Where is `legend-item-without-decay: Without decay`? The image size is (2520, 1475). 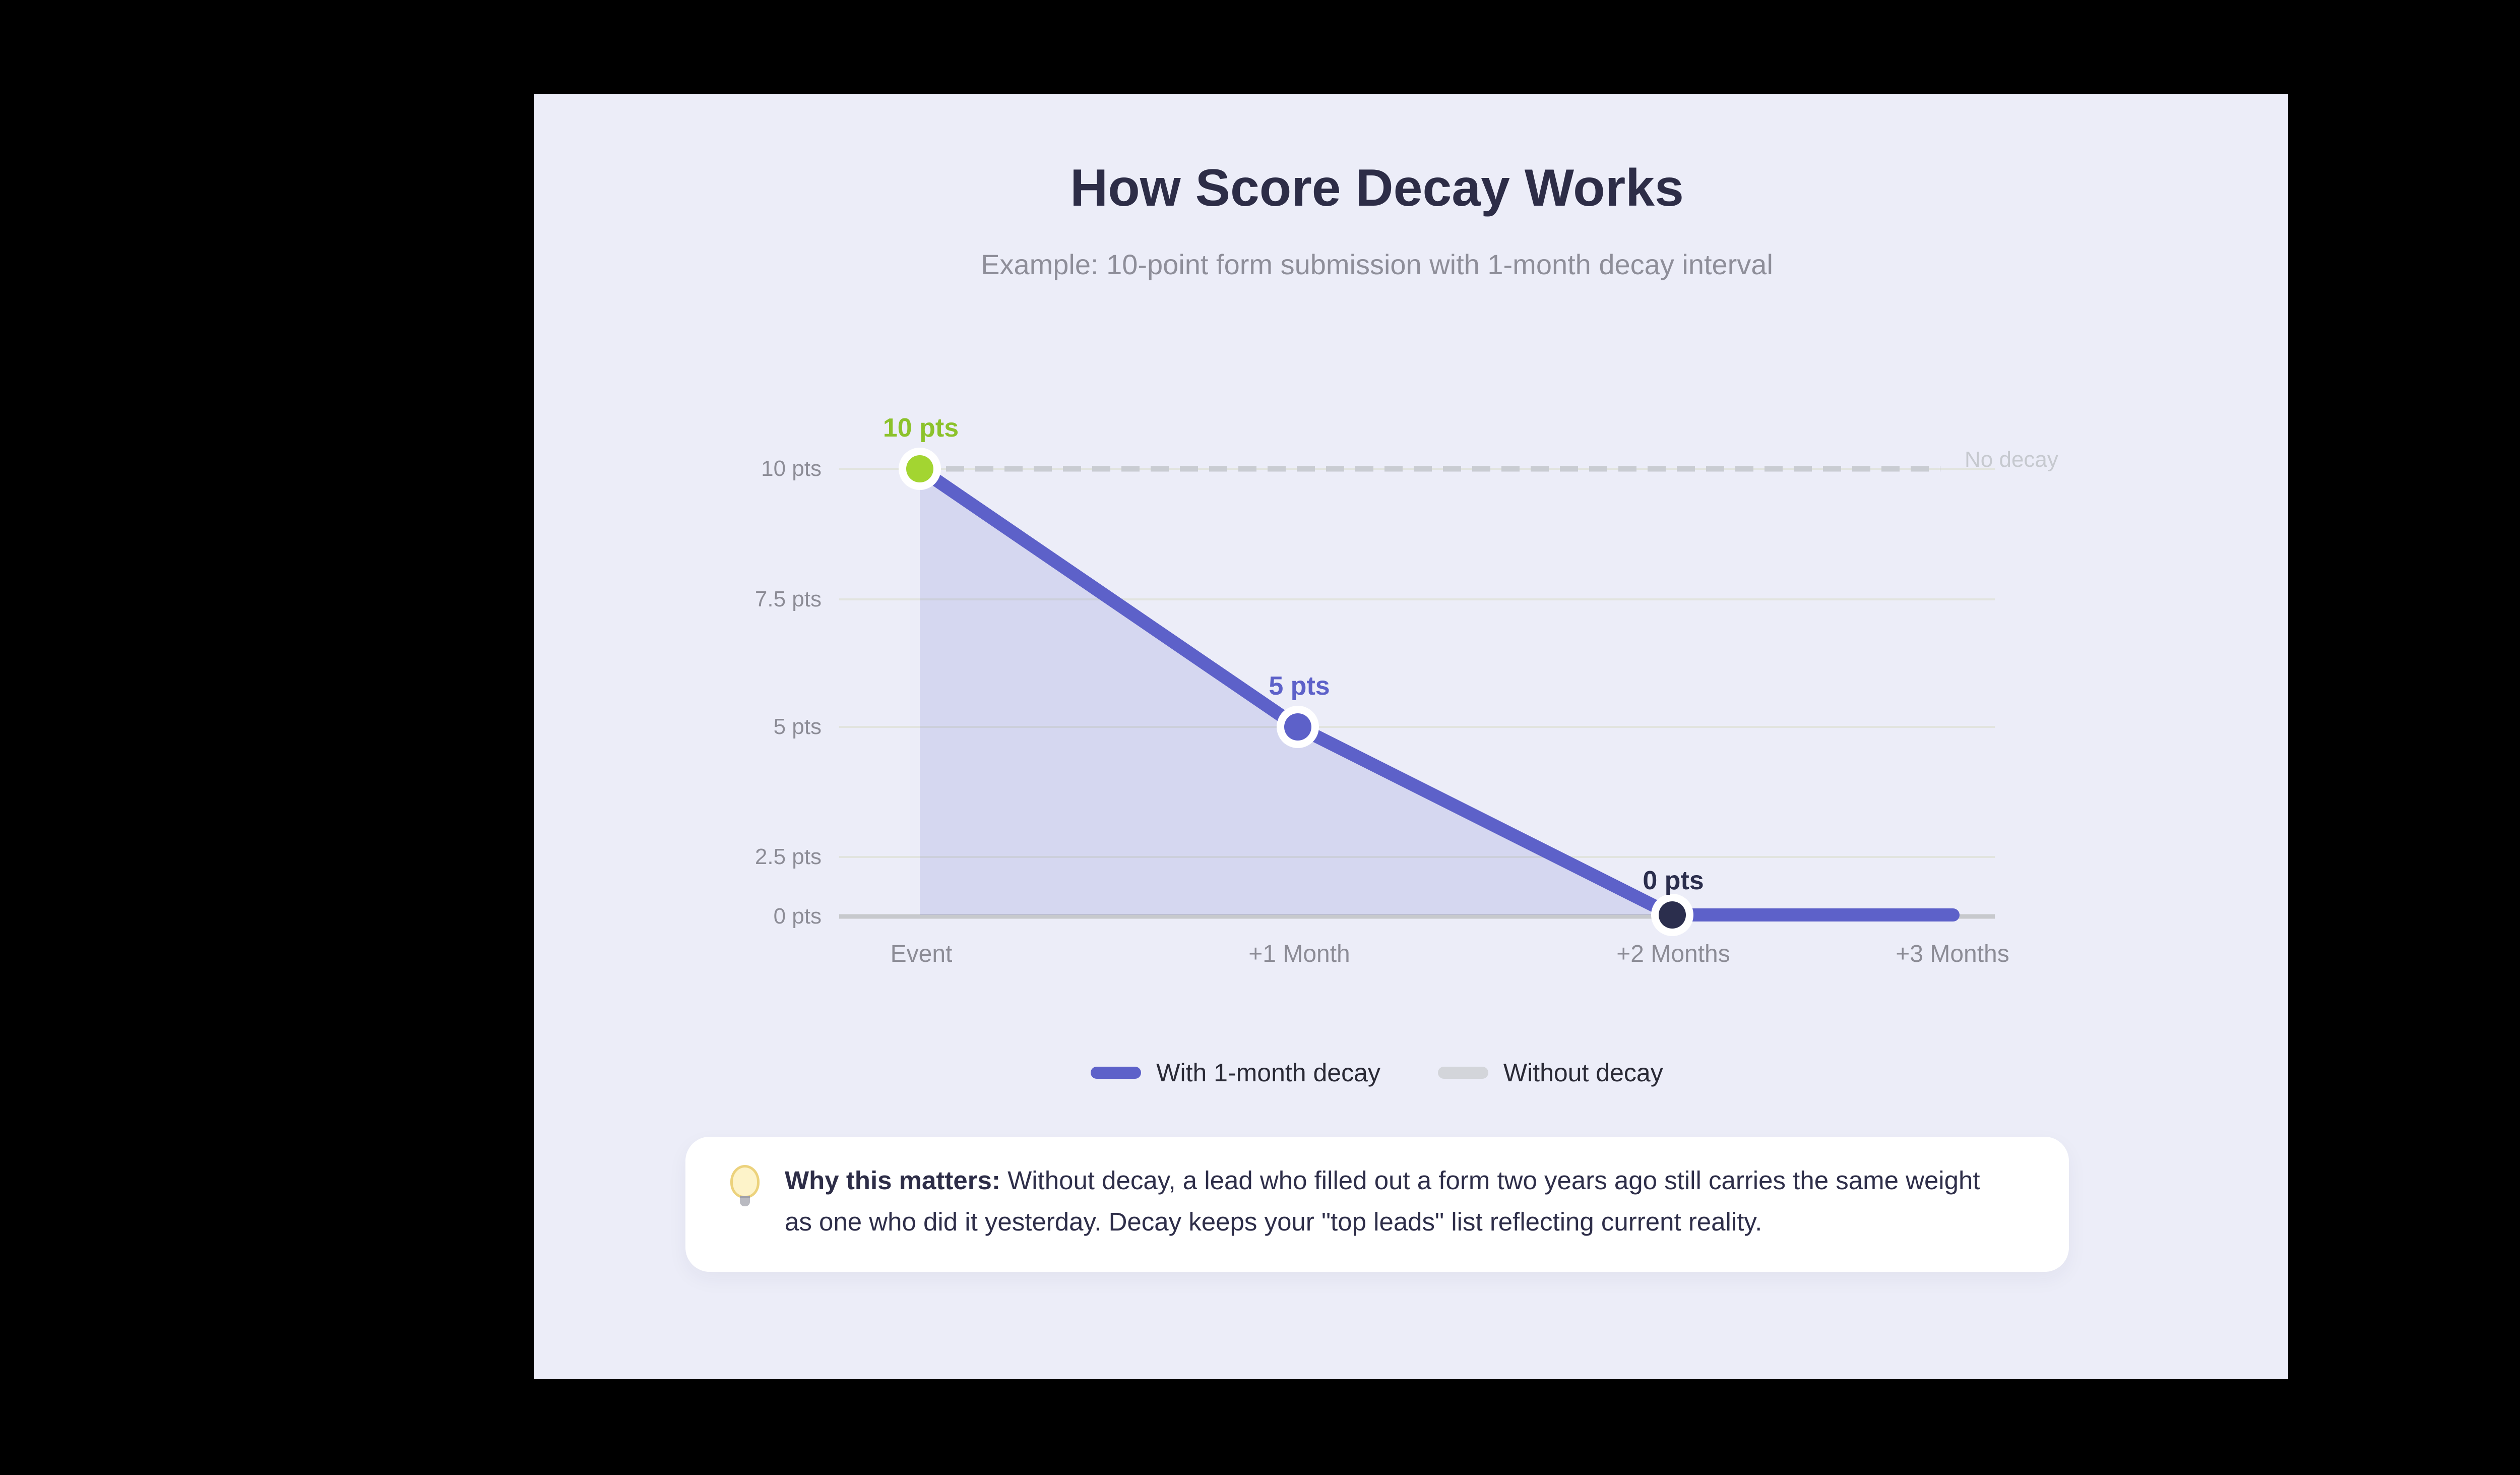 legend-item-without-decay: Without decay is located at coordinates (1550, 1073).